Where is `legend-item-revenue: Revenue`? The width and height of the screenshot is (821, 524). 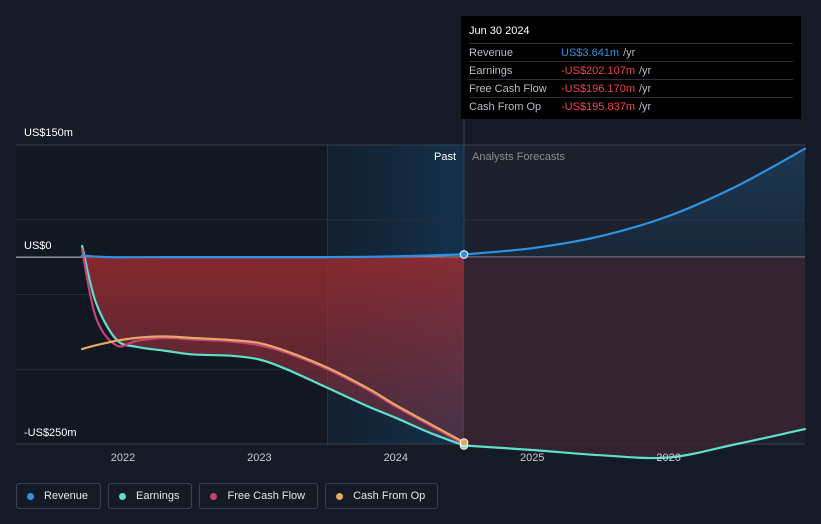 legend-item-revenue: Revenue is located at coordinates (59, 496).